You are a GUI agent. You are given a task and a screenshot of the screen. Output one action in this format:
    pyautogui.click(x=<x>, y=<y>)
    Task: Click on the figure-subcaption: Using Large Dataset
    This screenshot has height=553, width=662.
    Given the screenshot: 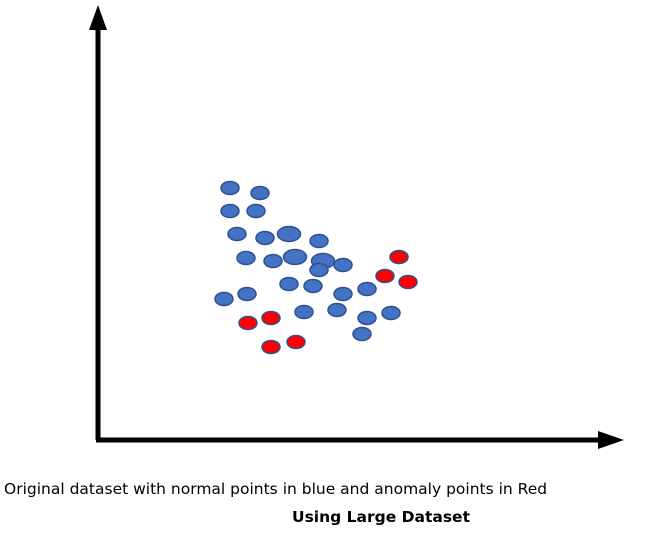 What is the action you would take?
    pyautogui.click(x=331, y=517)
    